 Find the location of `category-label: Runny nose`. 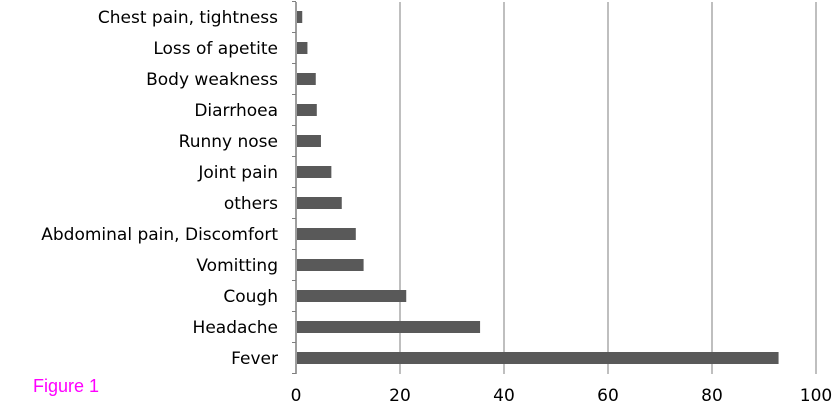

category-label: Runny nose is located at coordinates (228, 142).